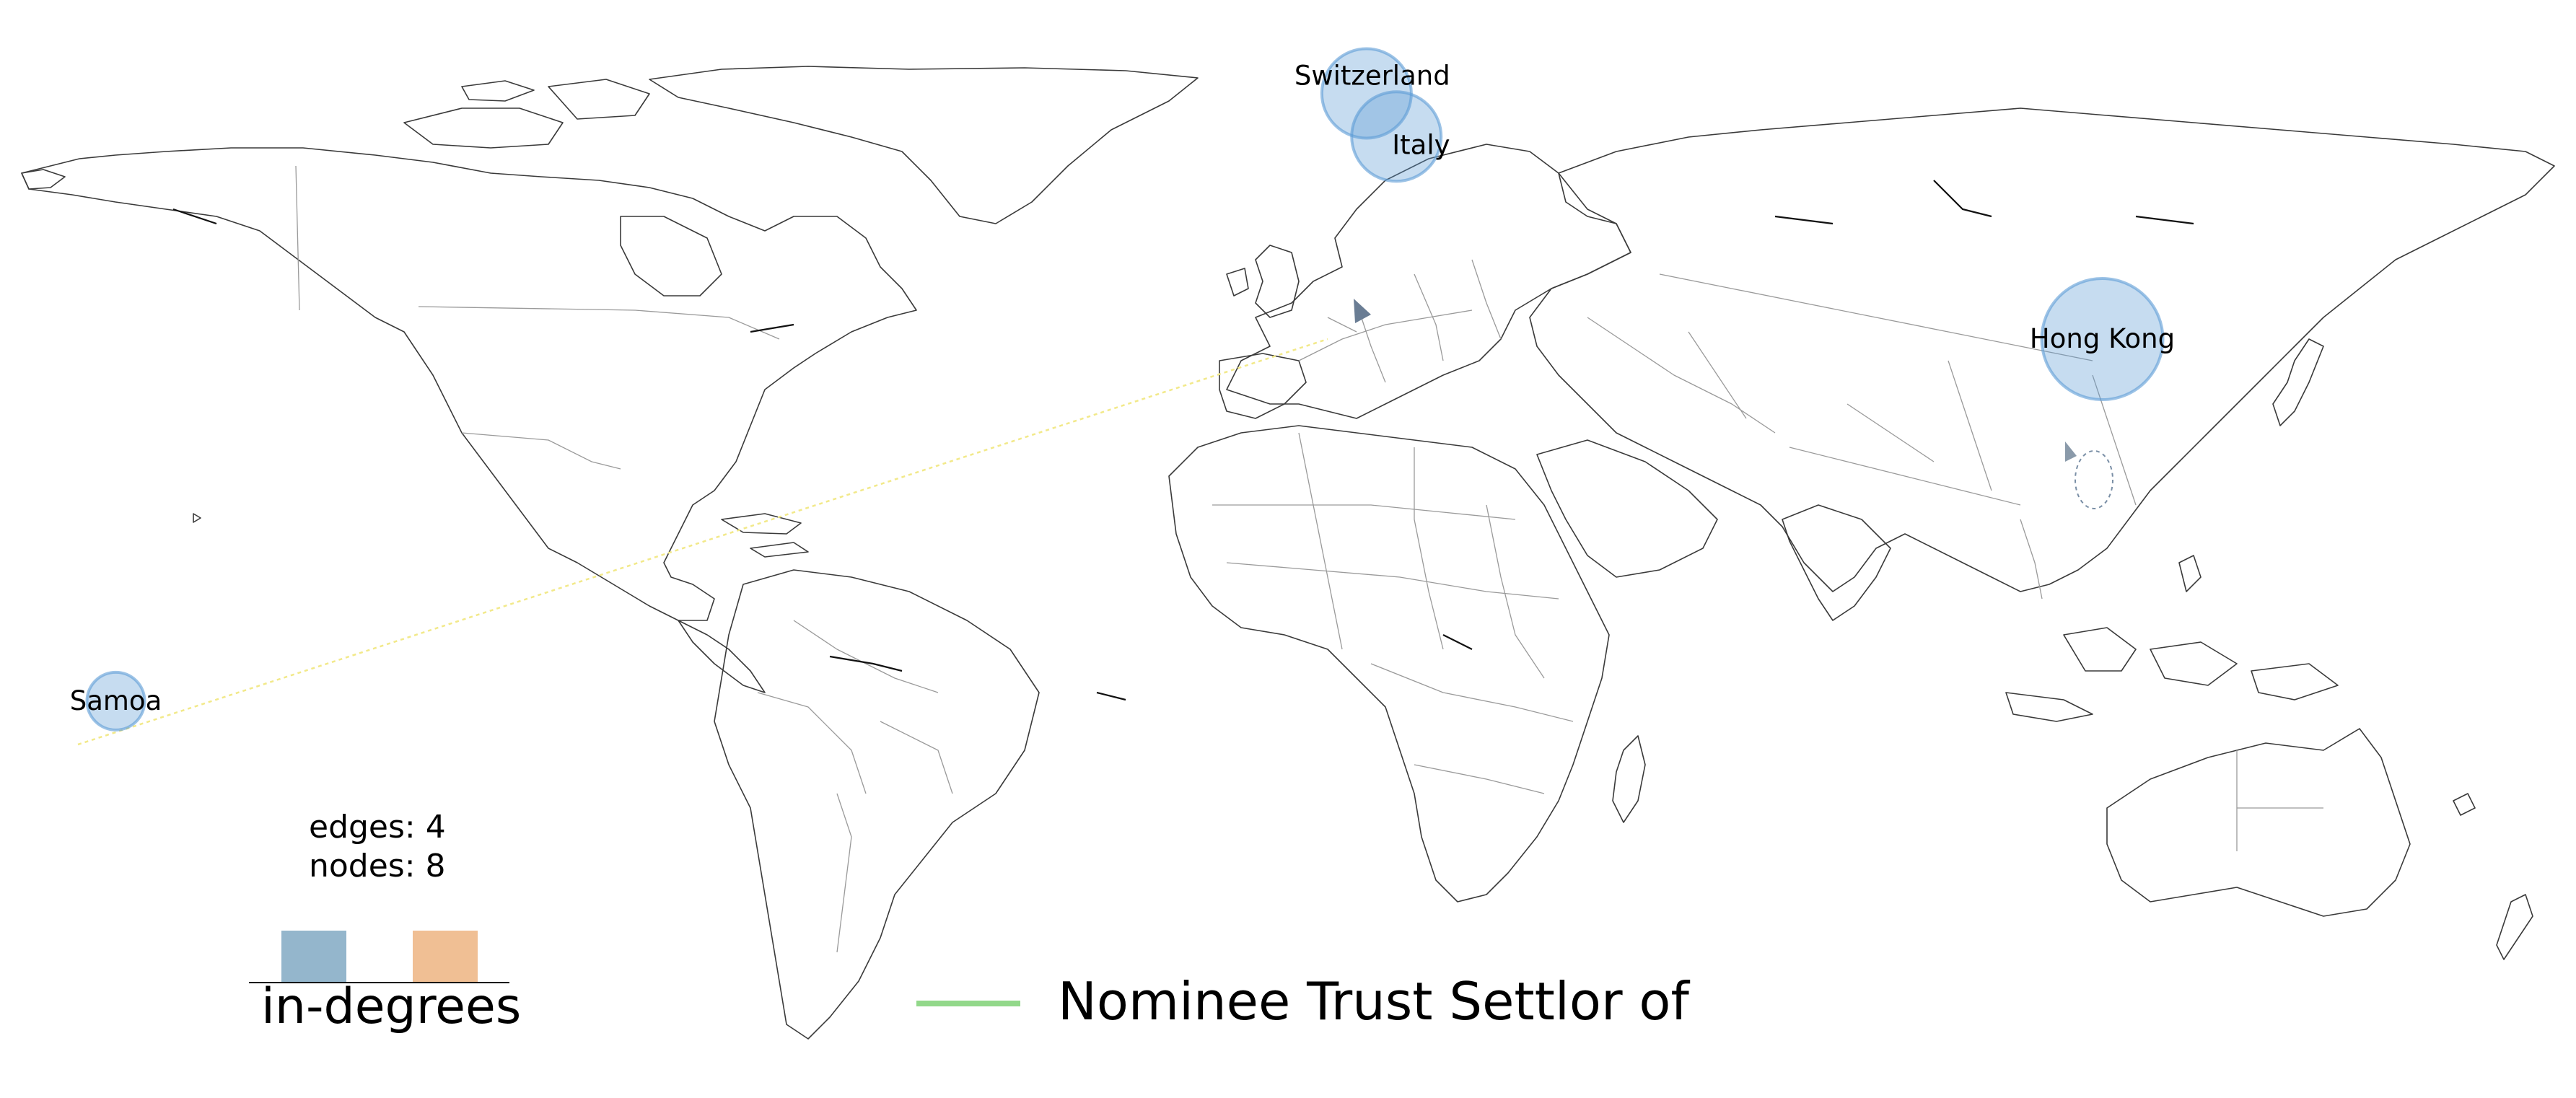 This screenshot has width=2576, height=1098. What do you see at coordinates (1372, 75) in the screenshot?
I see `node-label-switzerland: Switzerland` at bounding box center [1372, 75].